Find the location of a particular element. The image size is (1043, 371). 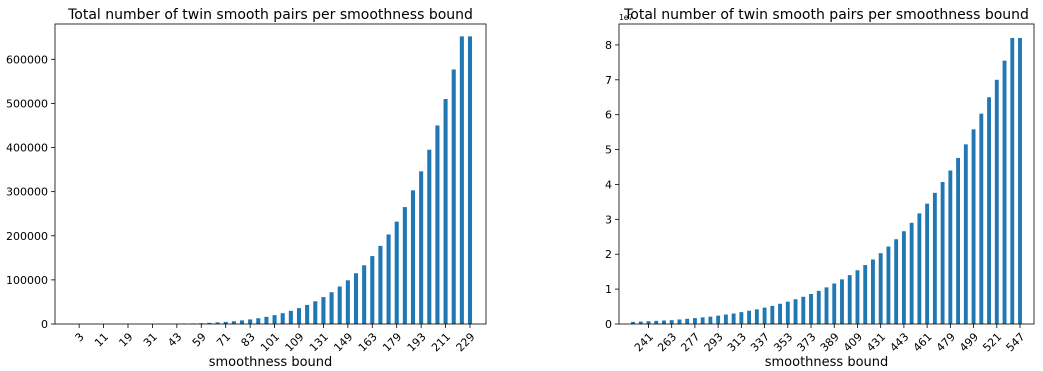

y-tick-label: 4 is located at coordinates (608, 184).